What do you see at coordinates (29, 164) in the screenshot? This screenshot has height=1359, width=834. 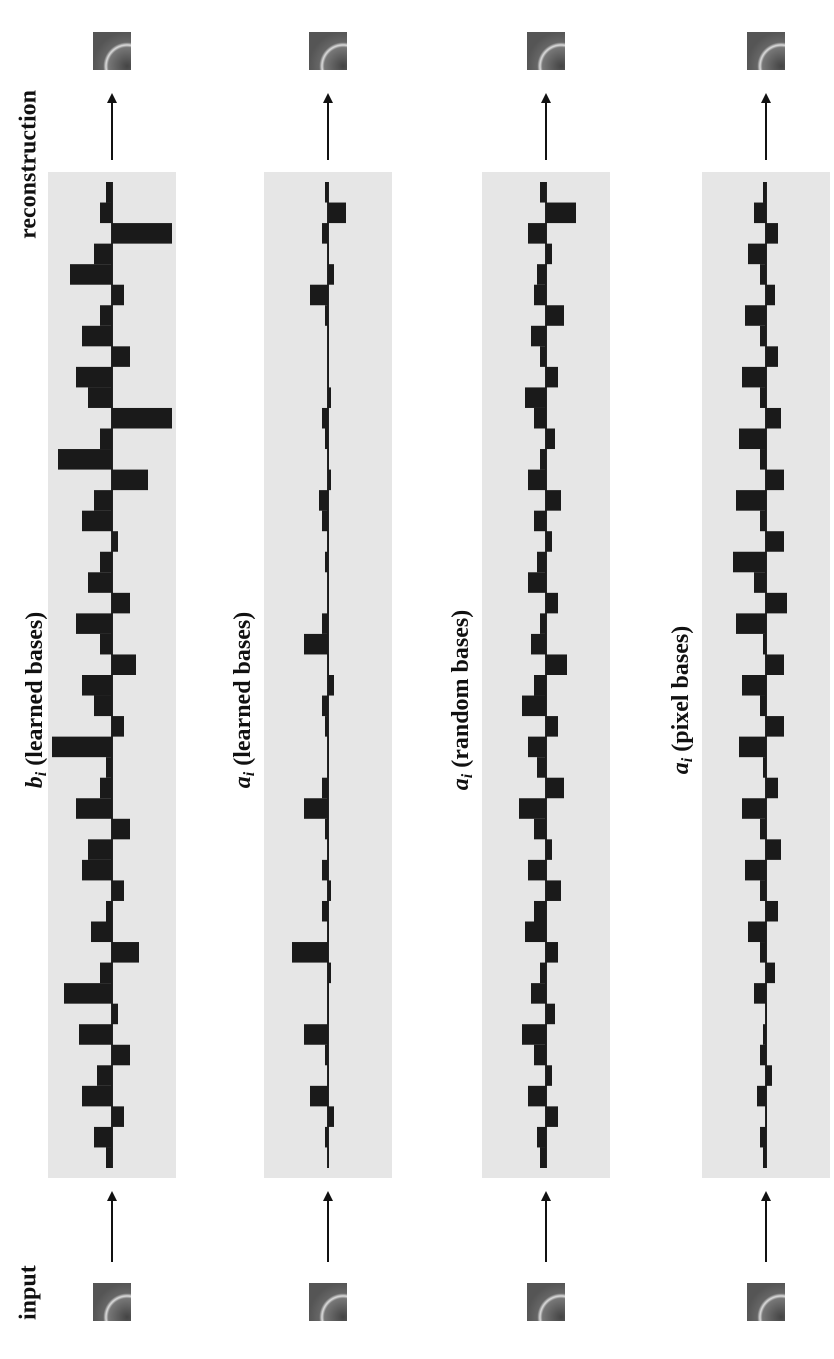 I see `reconstruction-label: reconstruction` at bounding box center [29, 164].